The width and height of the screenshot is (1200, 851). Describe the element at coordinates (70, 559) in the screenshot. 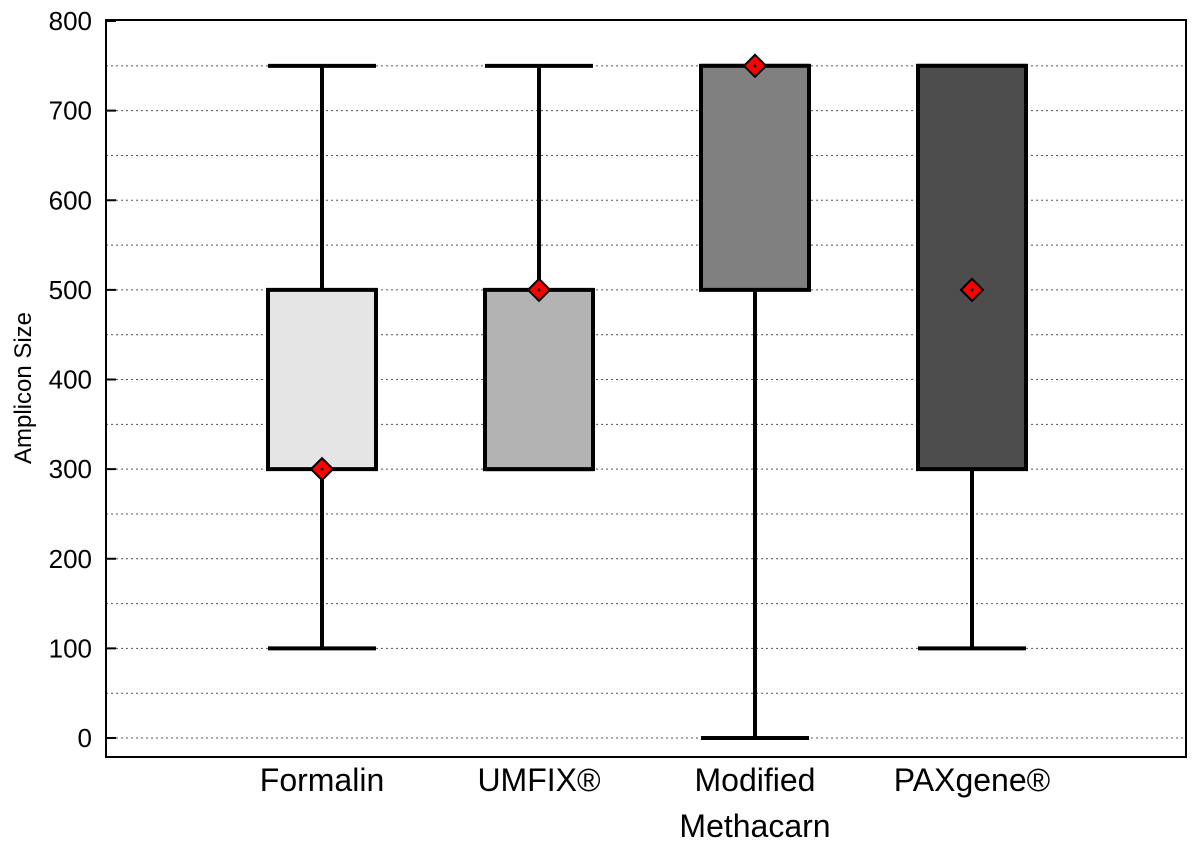

I see `y-tick-label: 200` at that location.